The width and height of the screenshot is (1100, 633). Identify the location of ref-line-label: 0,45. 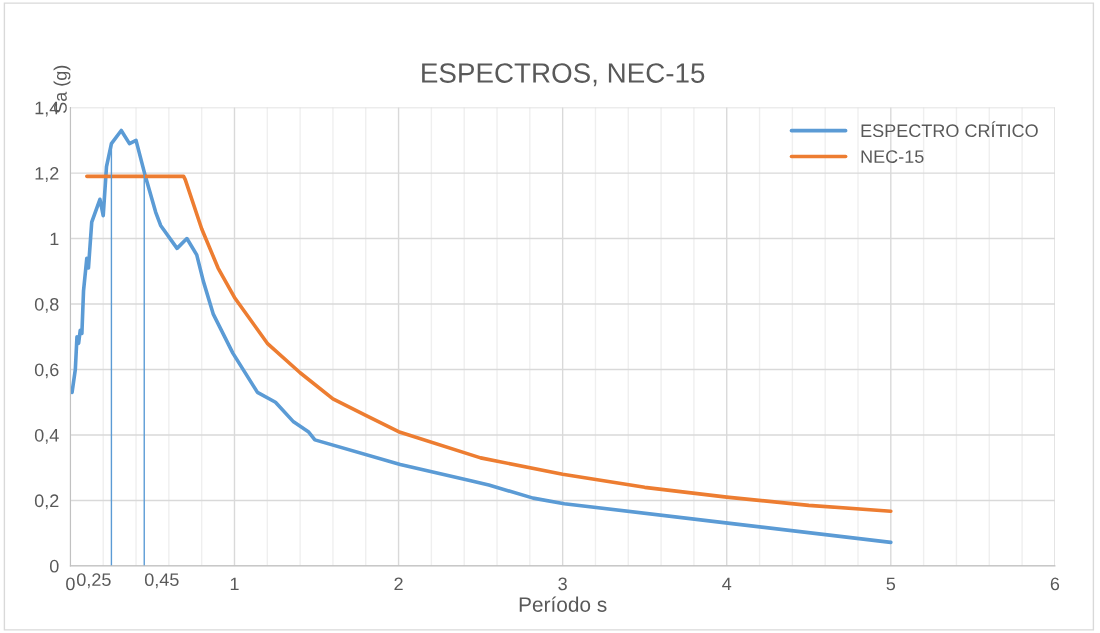
(161, 581).